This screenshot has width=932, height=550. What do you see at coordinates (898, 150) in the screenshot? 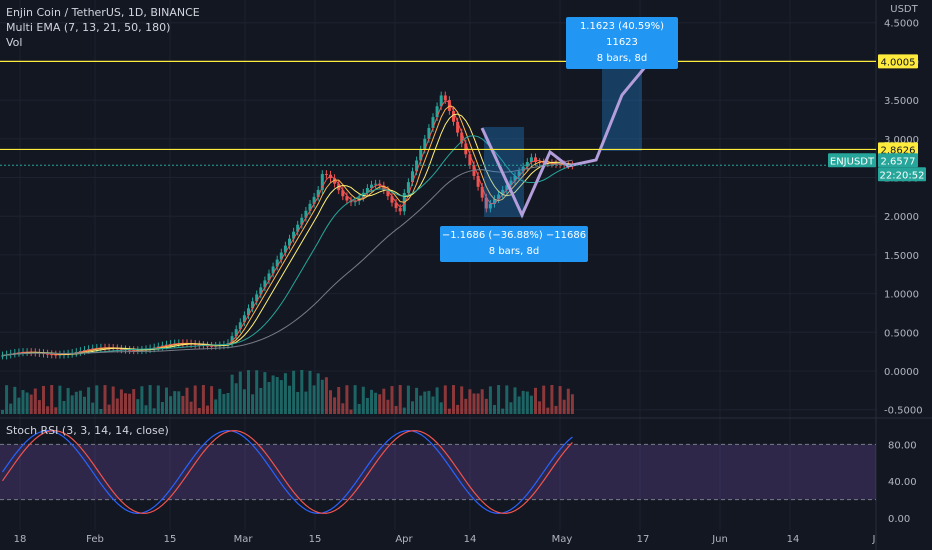
I see `level-tag-lower-text: 2.8626` at bounding box center [898, 150].